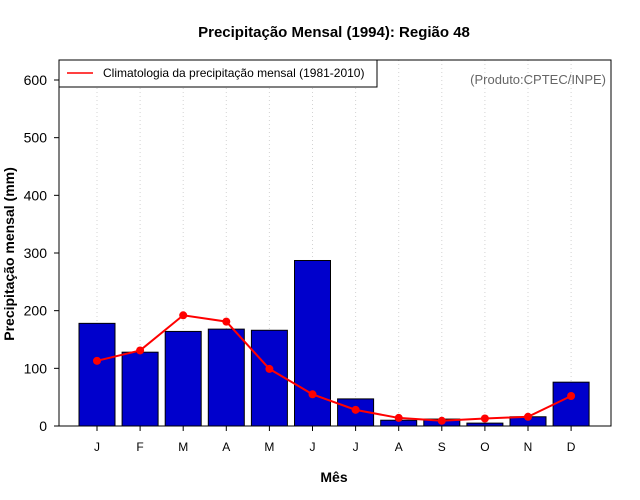  What do you see at coordinates (334, 32) in the screenshot?
I see `chart-title: Precipitação Mensal (1994): Região 48` at bounding box center [334, 32].